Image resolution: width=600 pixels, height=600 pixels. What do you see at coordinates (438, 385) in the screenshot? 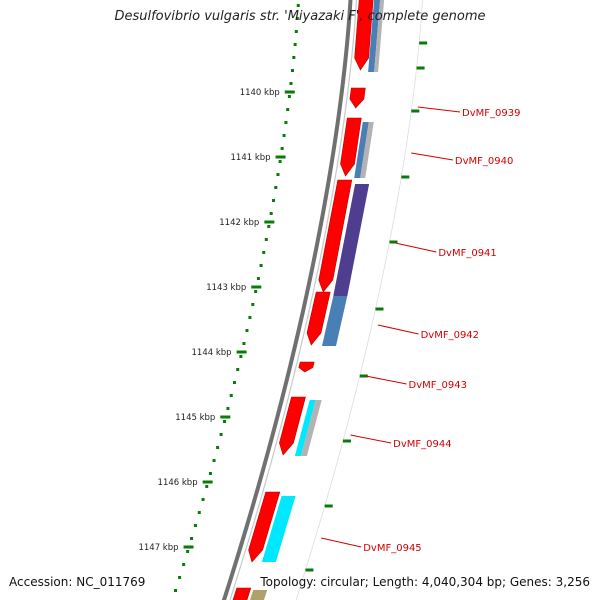
I see `gene-label: DvMF_0943` at bounding box center [438, 385].